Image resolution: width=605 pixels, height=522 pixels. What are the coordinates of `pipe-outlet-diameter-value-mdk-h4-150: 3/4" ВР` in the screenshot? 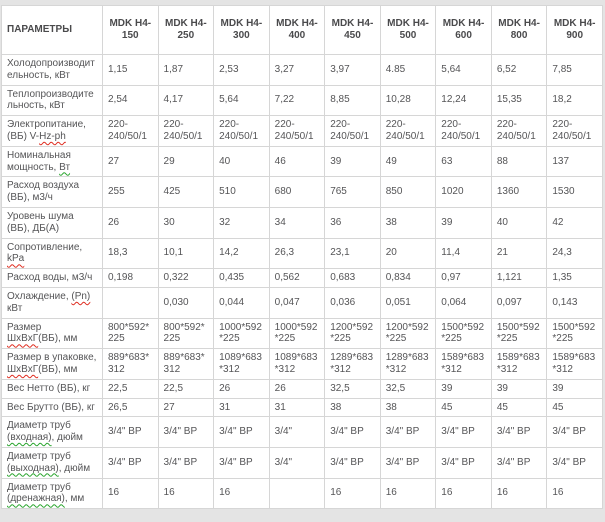 It's located at (130, 462).